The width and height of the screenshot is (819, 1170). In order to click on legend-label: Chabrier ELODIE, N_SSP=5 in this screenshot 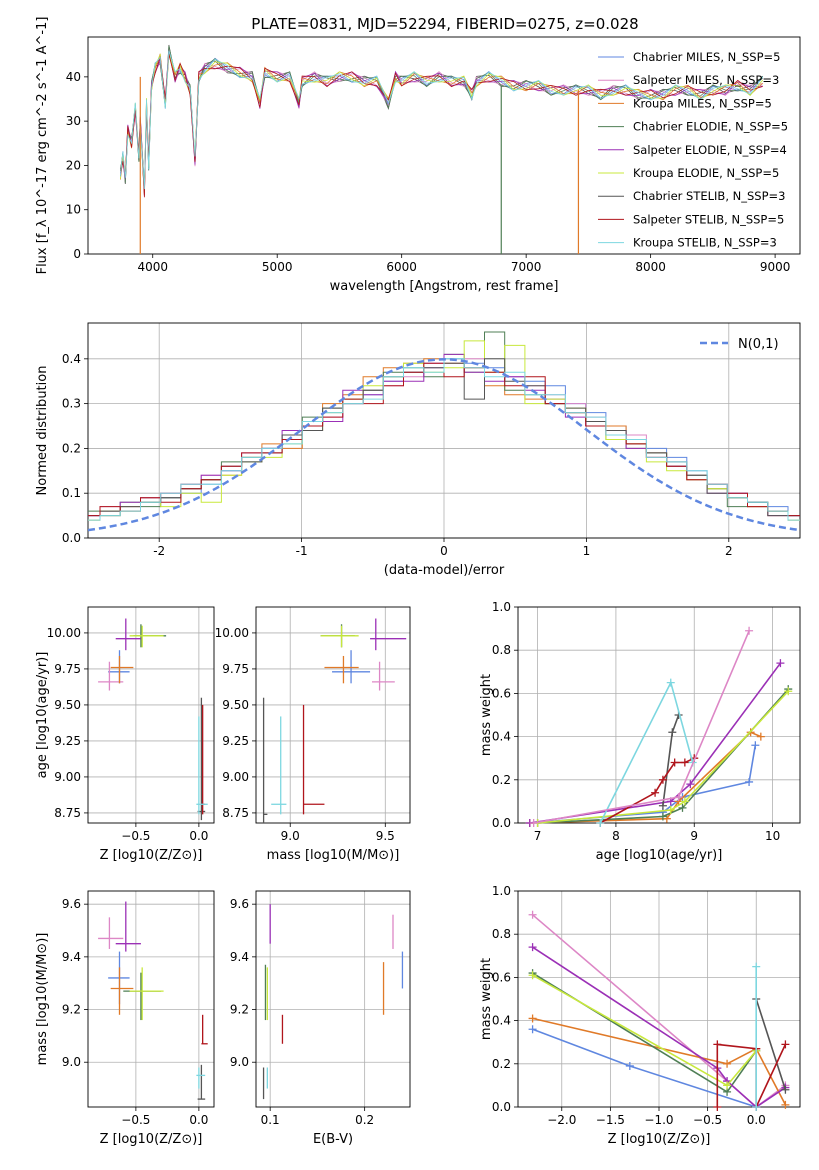, I will do `click(710, 127)`.